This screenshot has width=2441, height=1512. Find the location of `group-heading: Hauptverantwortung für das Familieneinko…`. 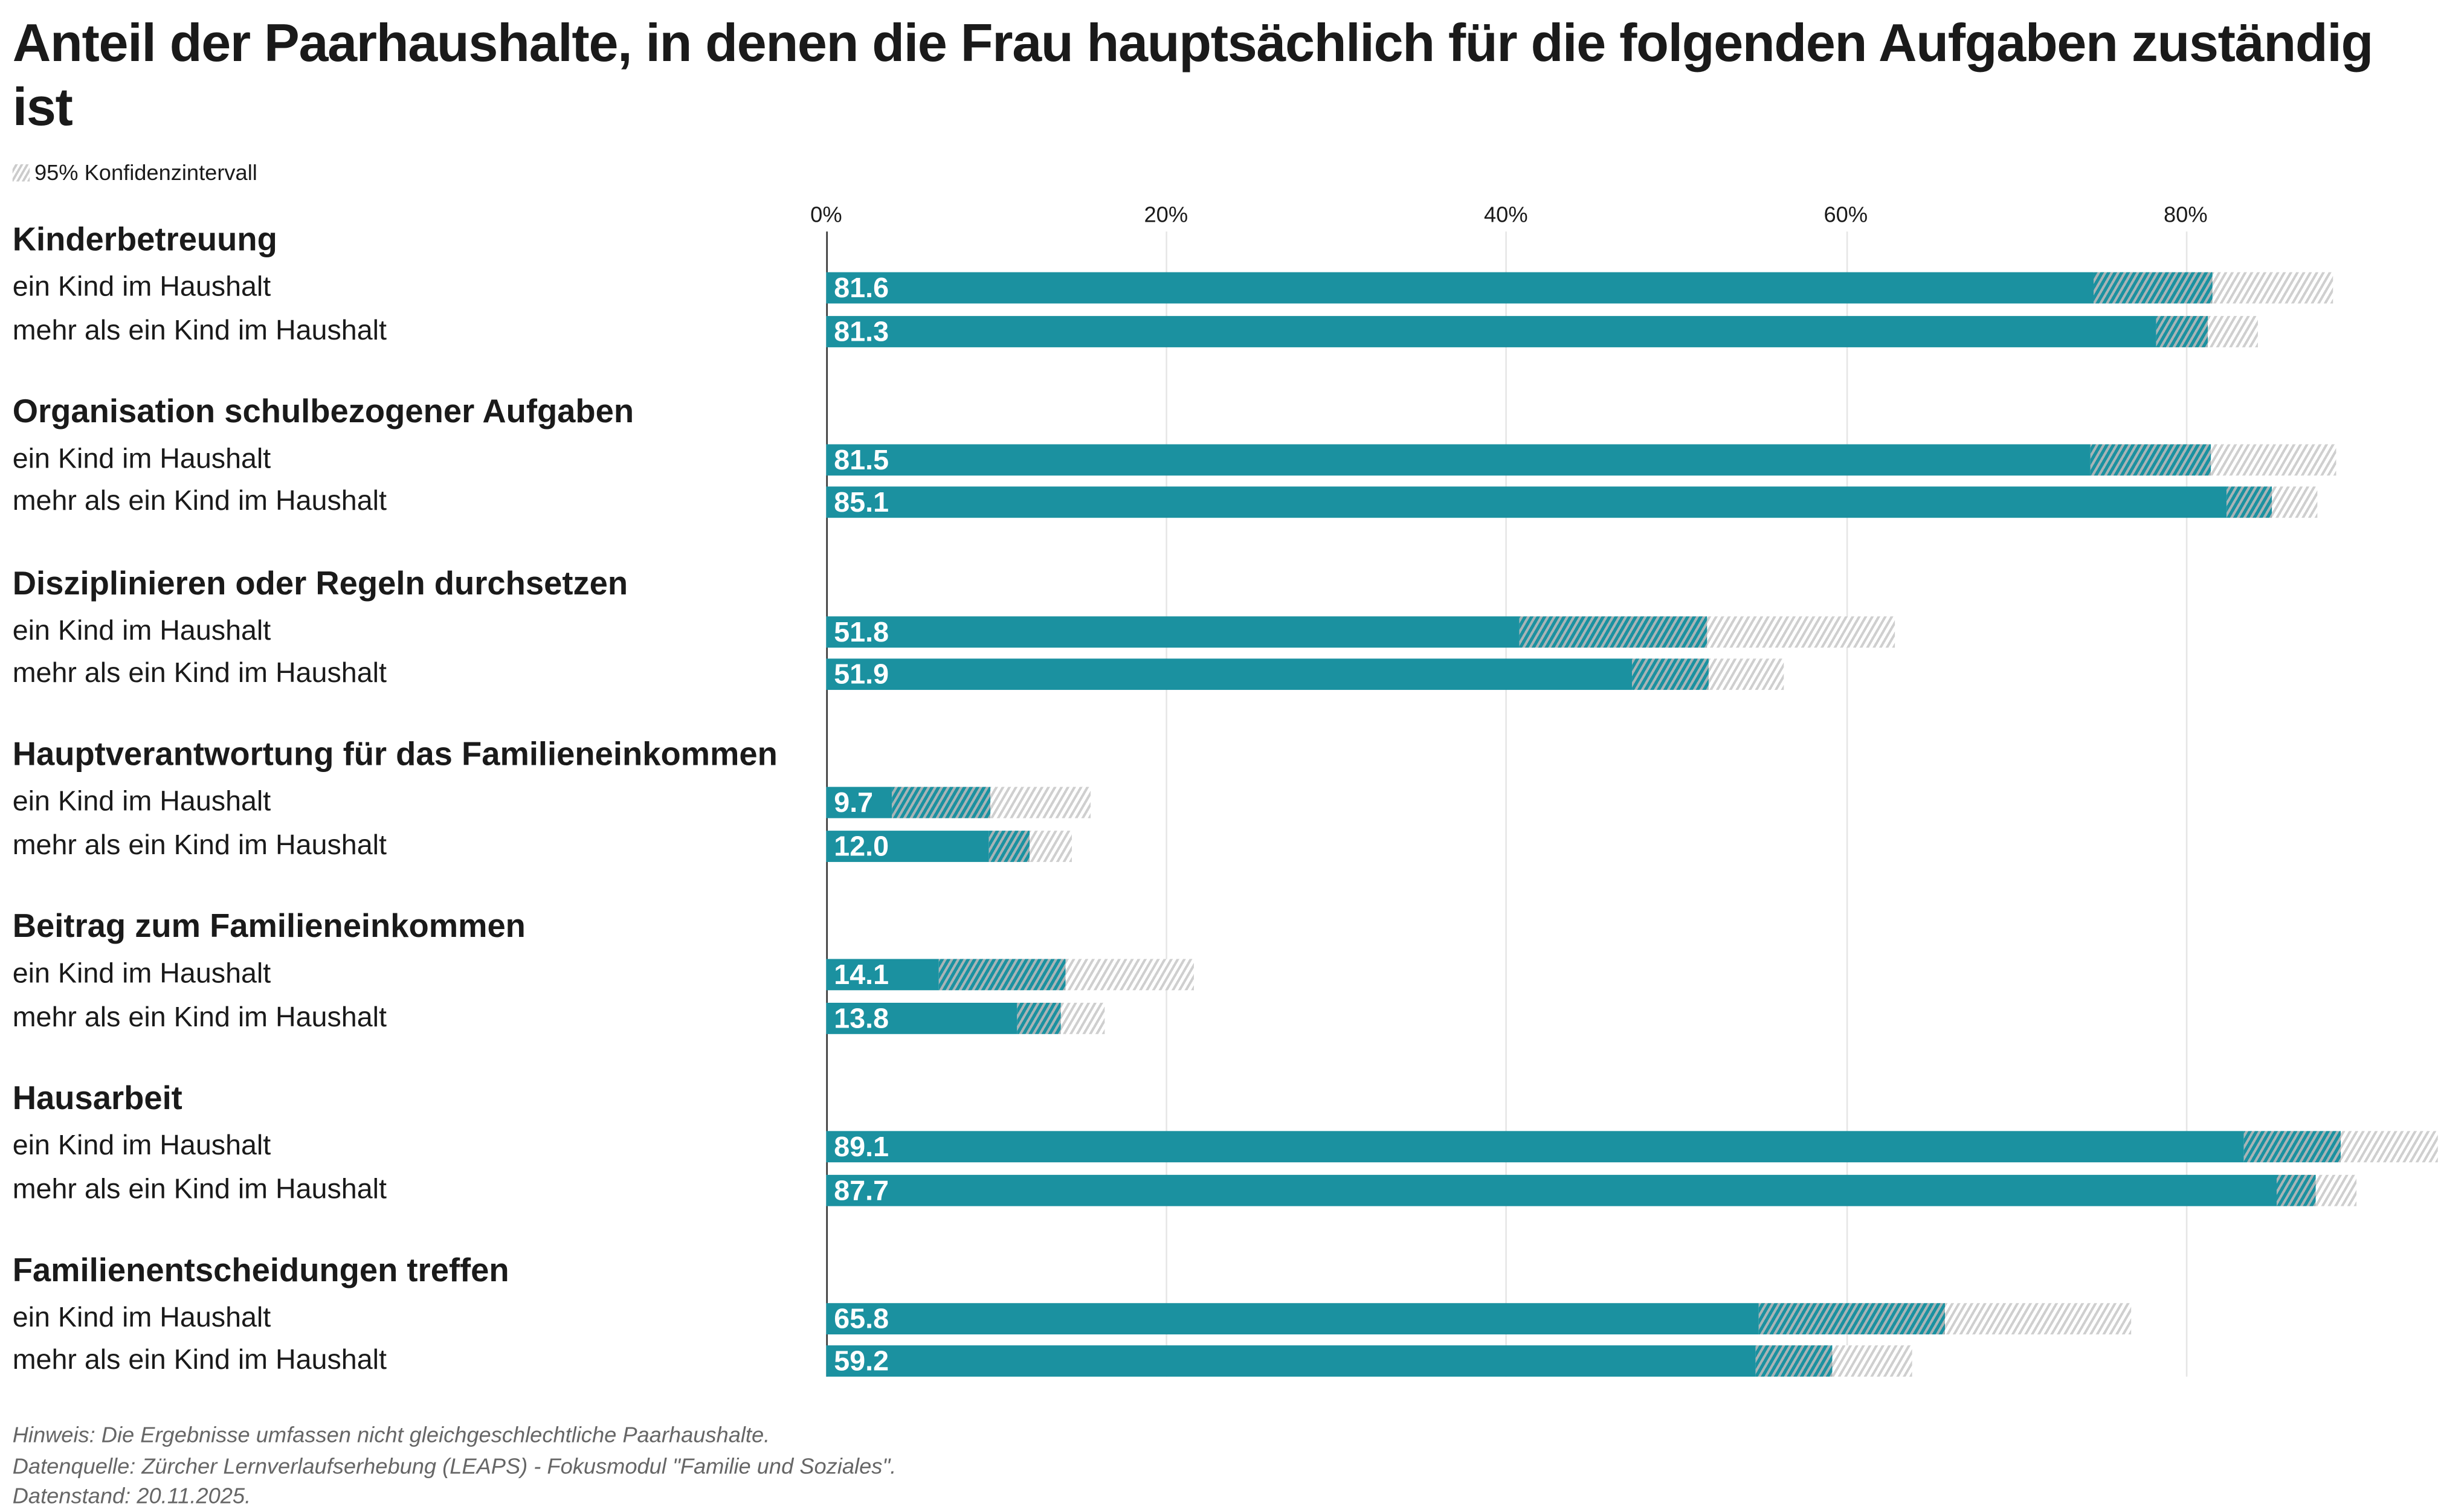

group-heading: Hauptverantwortung für das Familieneinko… is located at coordinates (395, 755).